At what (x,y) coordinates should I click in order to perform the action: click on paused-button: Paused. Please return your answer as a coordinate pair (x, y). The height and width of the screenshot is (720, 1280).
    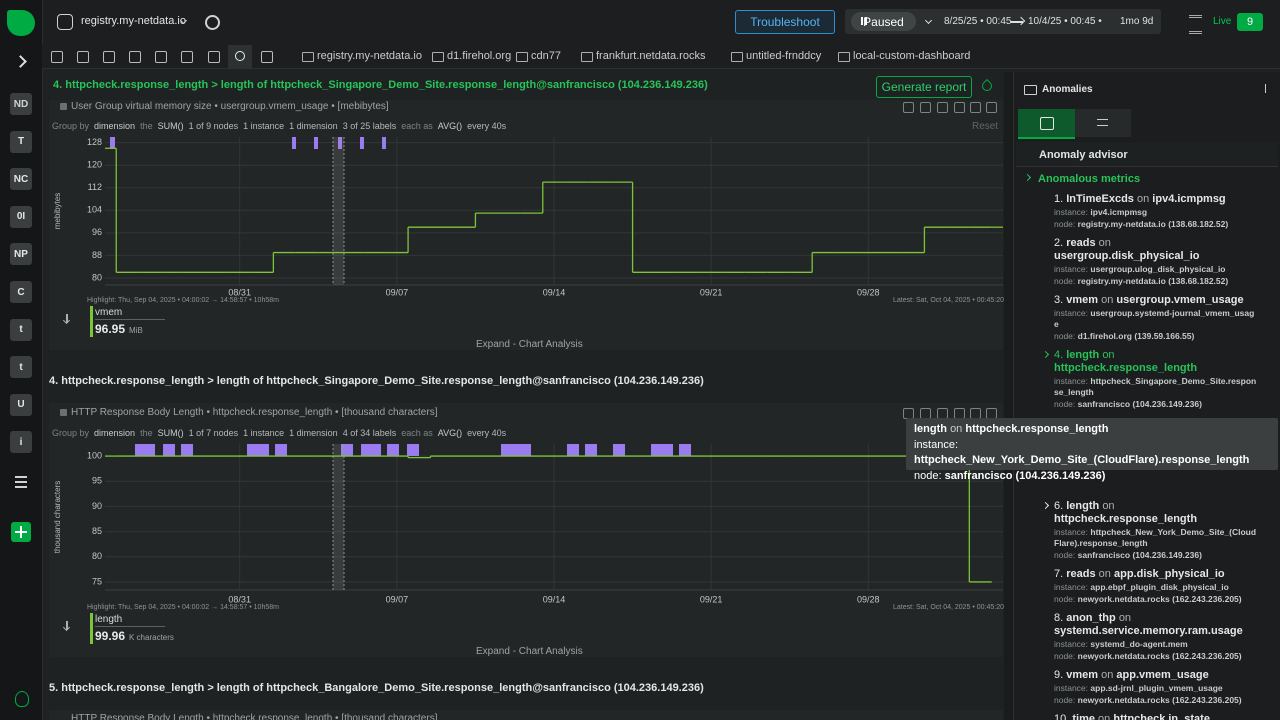
    Looking at the image, I should click on (883, 21).